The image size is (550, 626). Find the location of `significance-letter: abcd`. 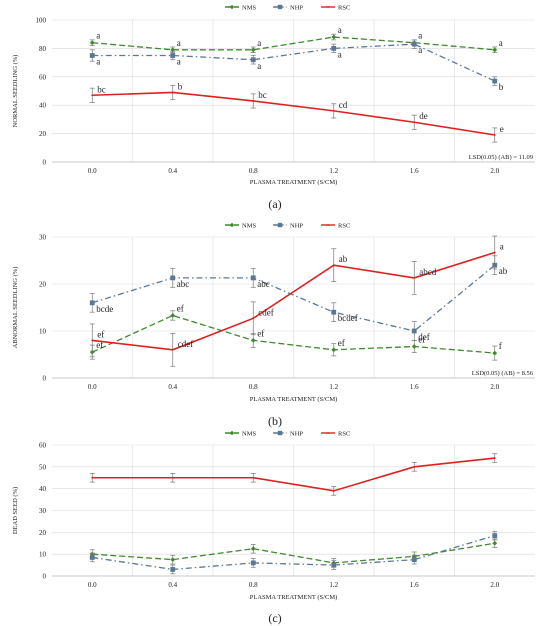

significance-letter: abcd is located at coordinates (427, 272).